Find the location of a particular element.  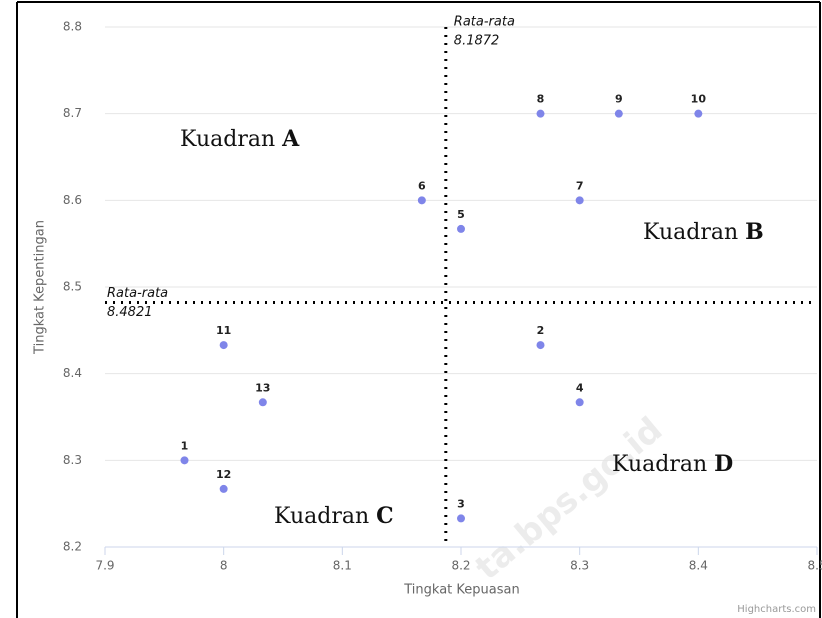

y-tick-label: 8.8 is located at coordinates (72, 27).